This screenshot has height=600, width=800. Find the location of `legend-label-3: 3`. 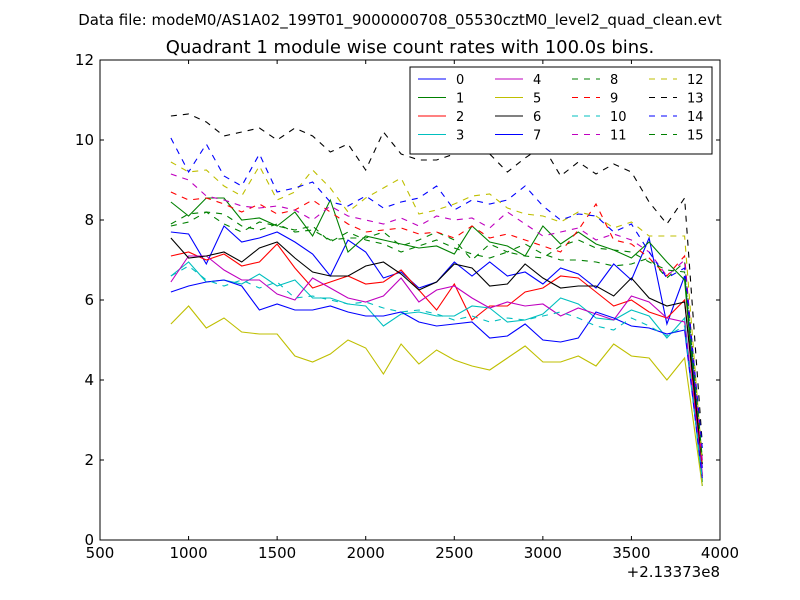

legend-label-3: 3 is located at coordinates (460, 136).